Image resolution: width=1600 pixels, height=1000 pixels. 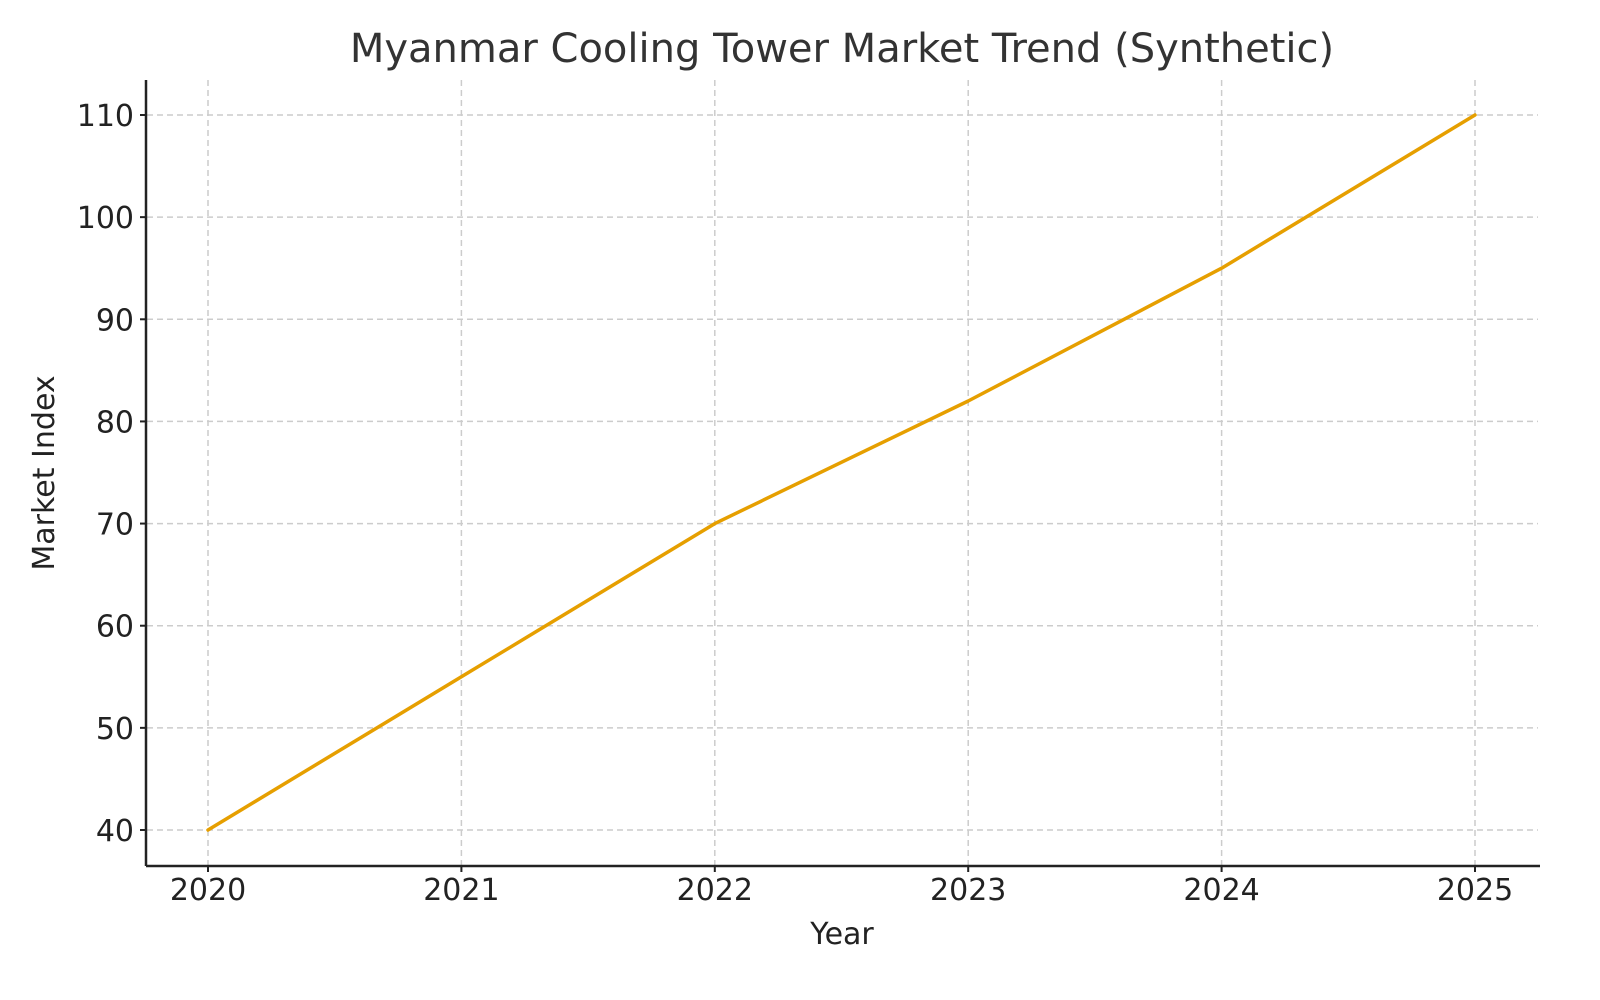 I want to click on y-tick-label: 110, so click(x=105, y=116).